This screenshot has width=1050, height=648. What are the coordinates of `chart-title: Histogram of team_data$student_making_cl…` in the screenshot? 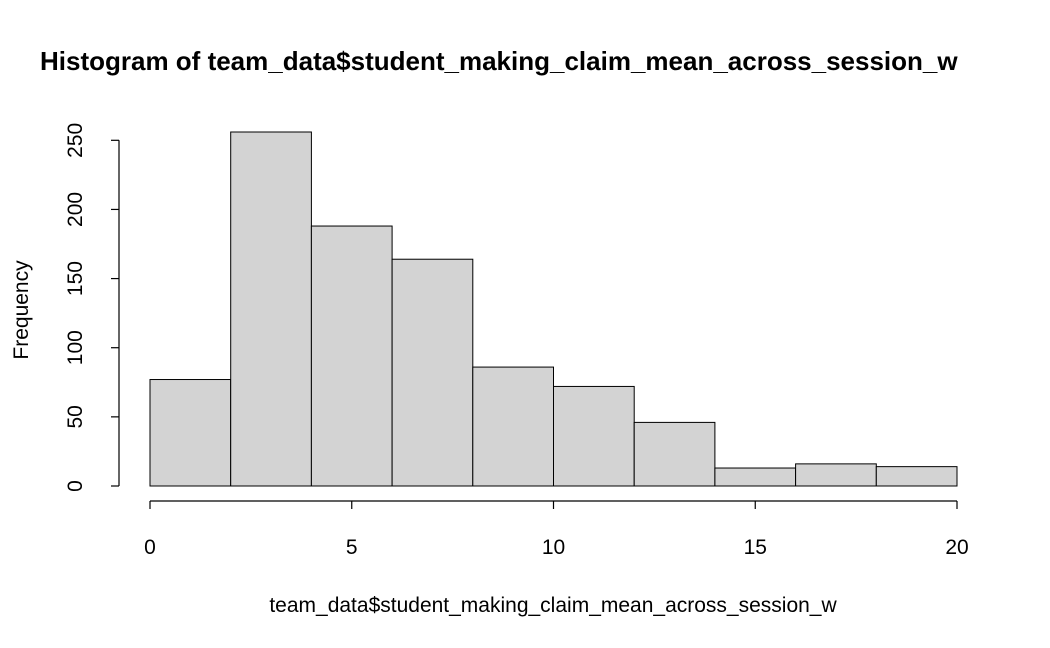 It's located at (499, 61).